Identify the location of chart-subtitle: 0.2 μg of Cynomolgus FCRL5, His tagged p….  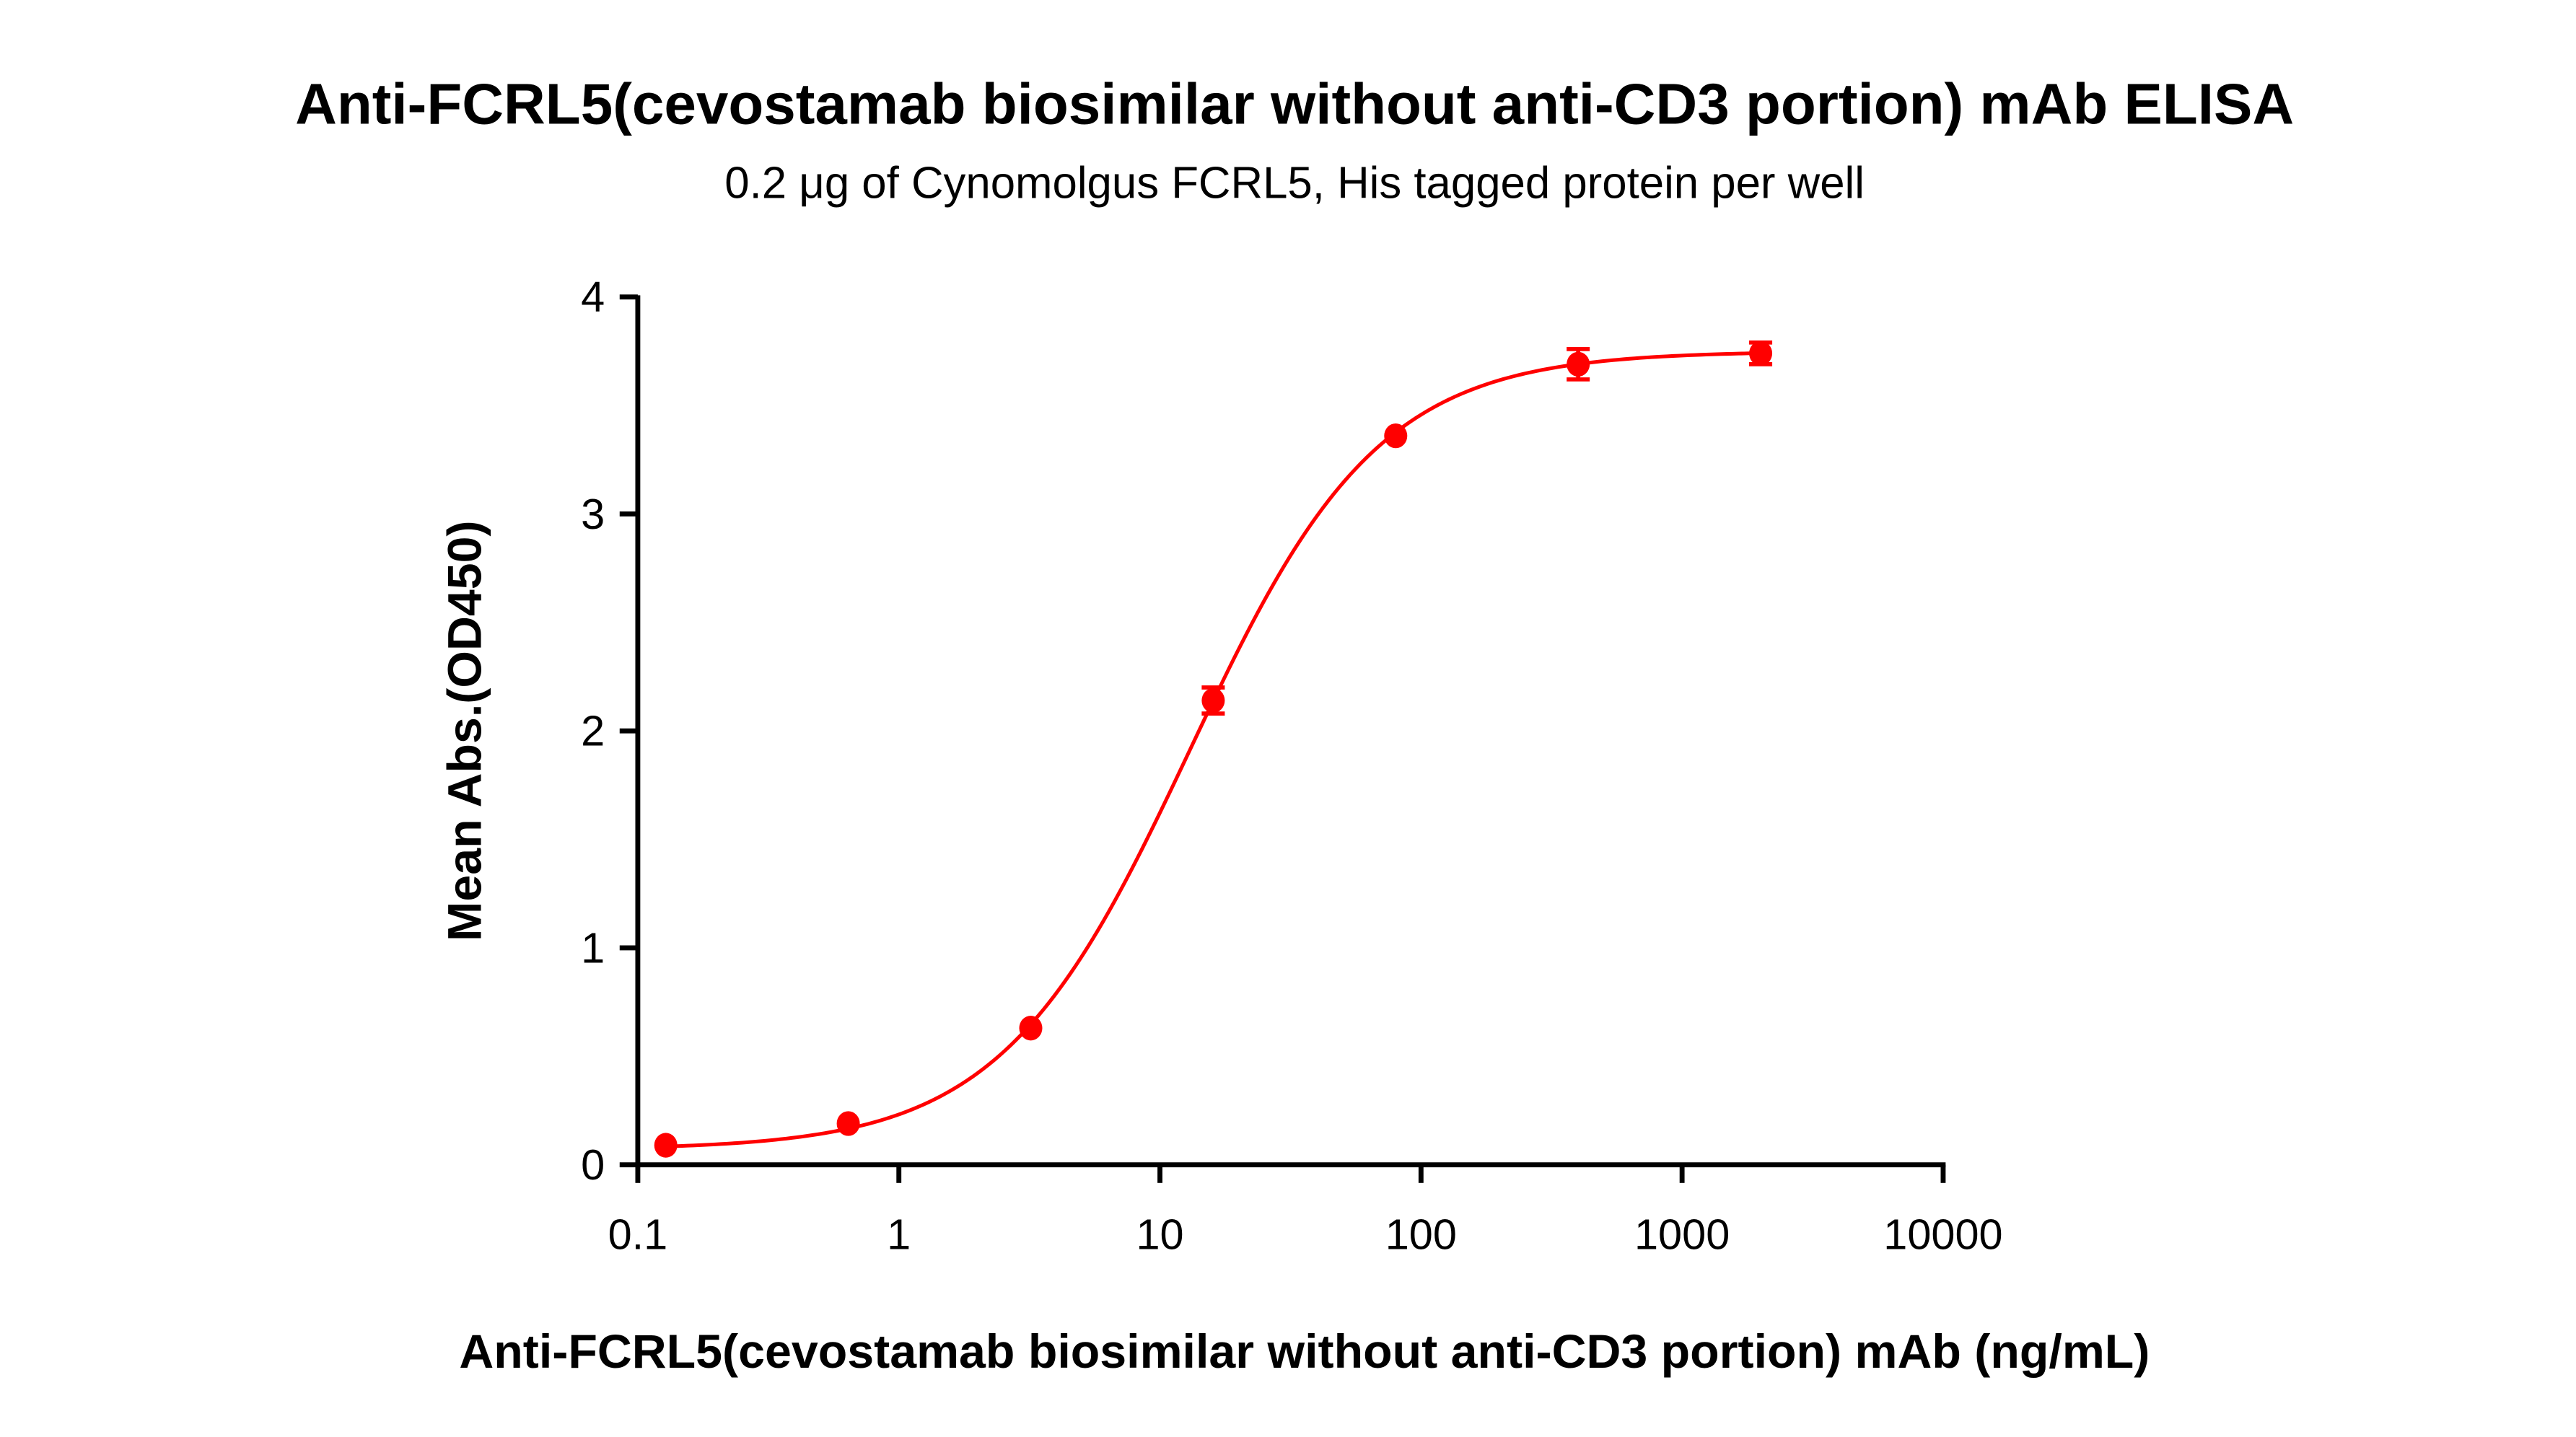
(1294, 183).